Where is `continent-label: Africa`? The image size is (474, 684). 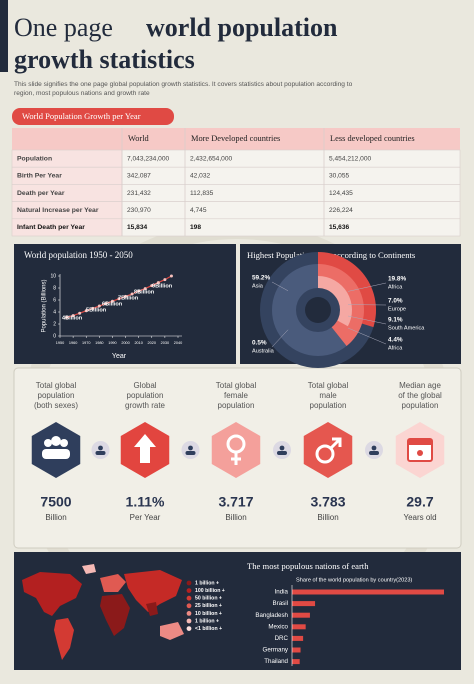
continent-label: Africa is located at coordinates (395, 287).